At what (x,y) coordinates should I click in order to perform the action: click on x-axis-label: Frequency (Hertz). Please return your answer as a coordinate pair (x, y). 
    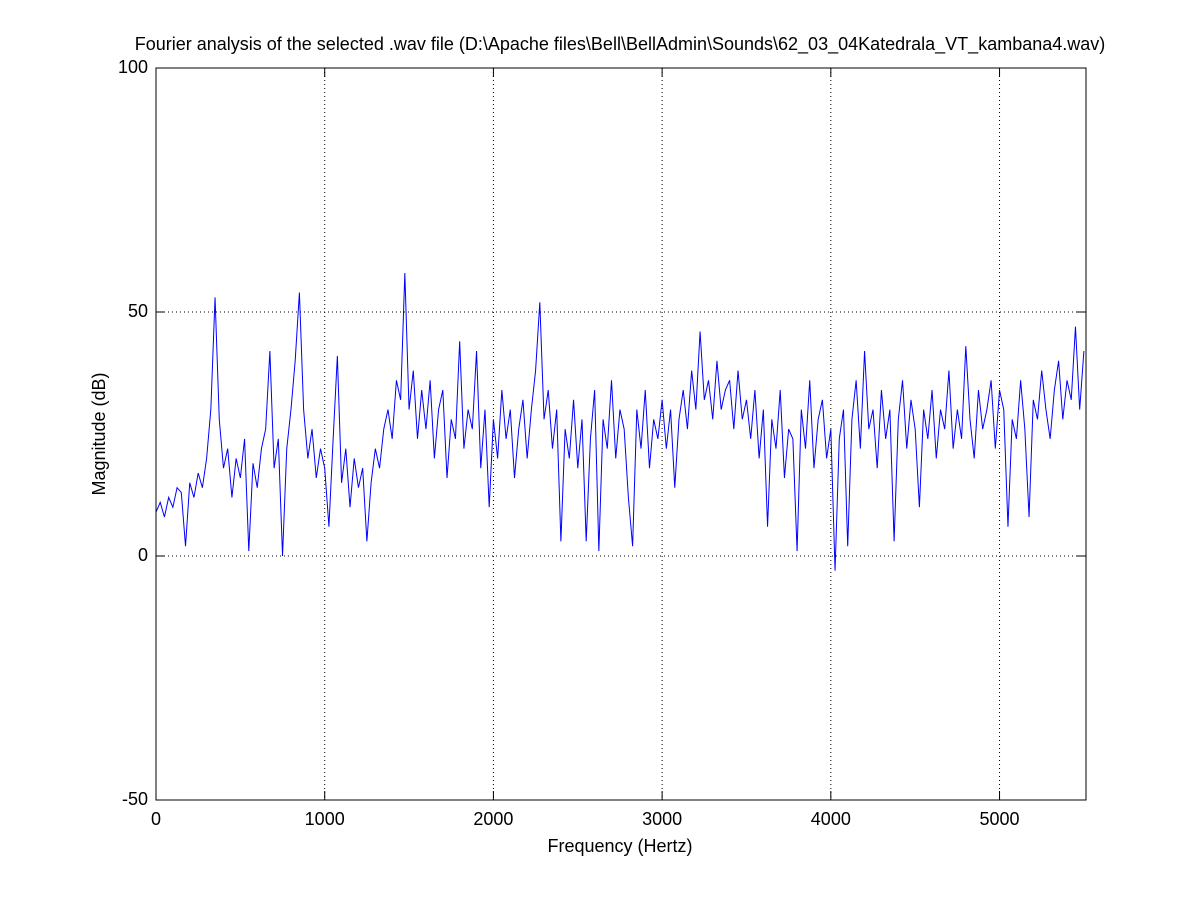
    Looking at the image, I should click on (619, 846).